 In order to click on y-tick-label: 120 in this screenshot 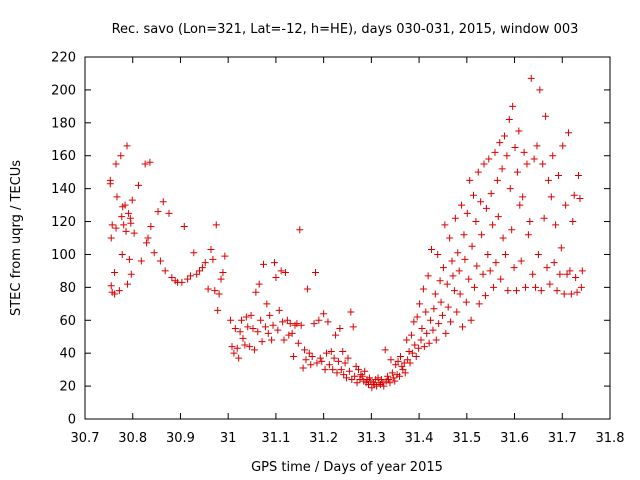, I will do `click(63, 222)`.